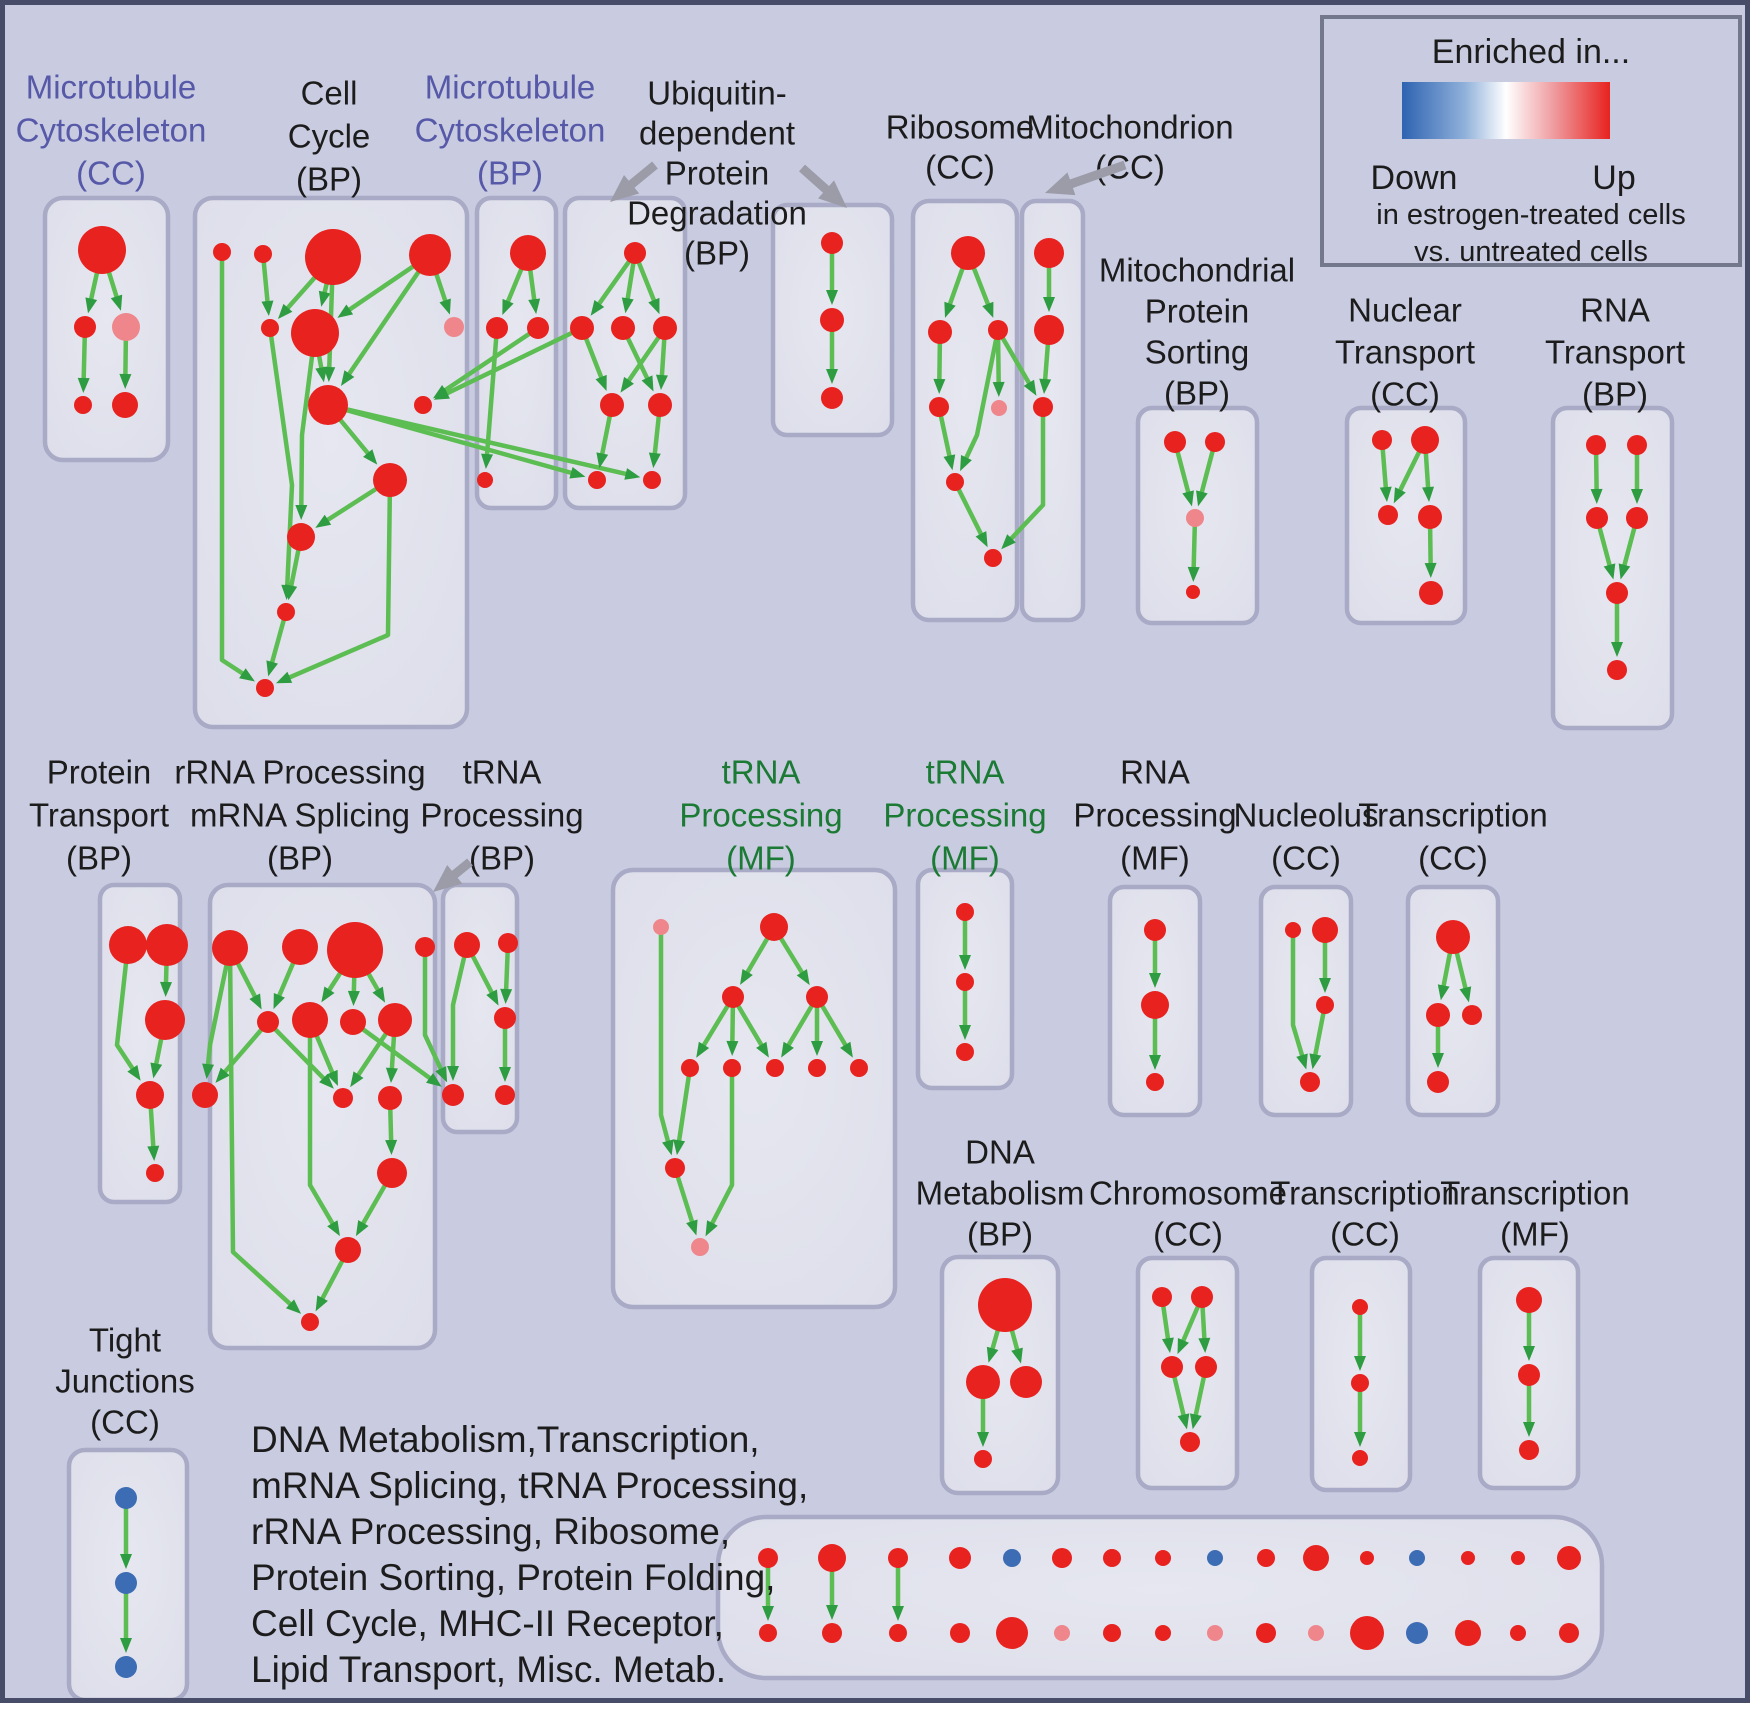 The height and width of the screenshot is (1715, 1750). I want to click on cluster-label: Protein Transport (BP), so click(99, 815).